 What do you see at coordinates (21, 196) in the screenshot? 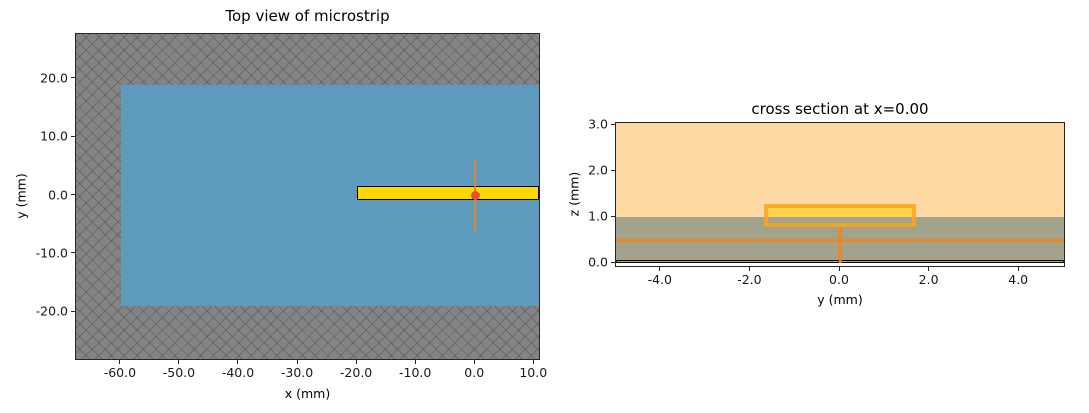
I see `top-view-yaxis-label: y (mm)` at bounding box center [21, 196].